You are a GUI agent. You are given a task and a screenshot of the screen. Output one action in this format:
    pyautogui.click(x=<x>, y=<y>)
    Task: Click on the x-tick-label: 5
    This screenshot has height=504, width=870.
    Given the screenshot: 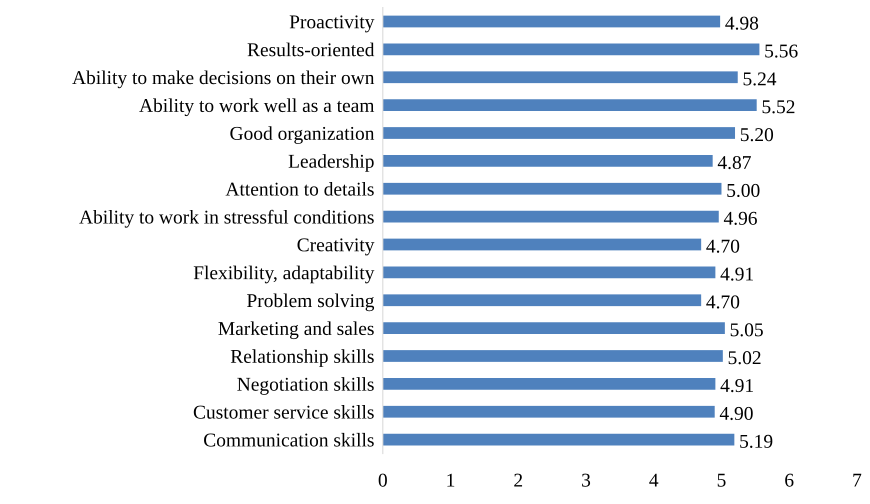 What is the action you would take?
    pyautogui.click(x=722, y=480)
    